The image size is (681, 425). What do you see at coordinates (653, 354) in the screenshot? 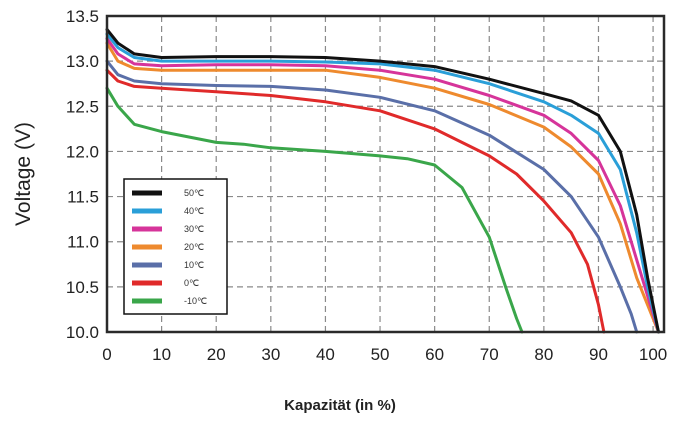
I see `x-tick-label: 100` at bounding box center [653, 354].